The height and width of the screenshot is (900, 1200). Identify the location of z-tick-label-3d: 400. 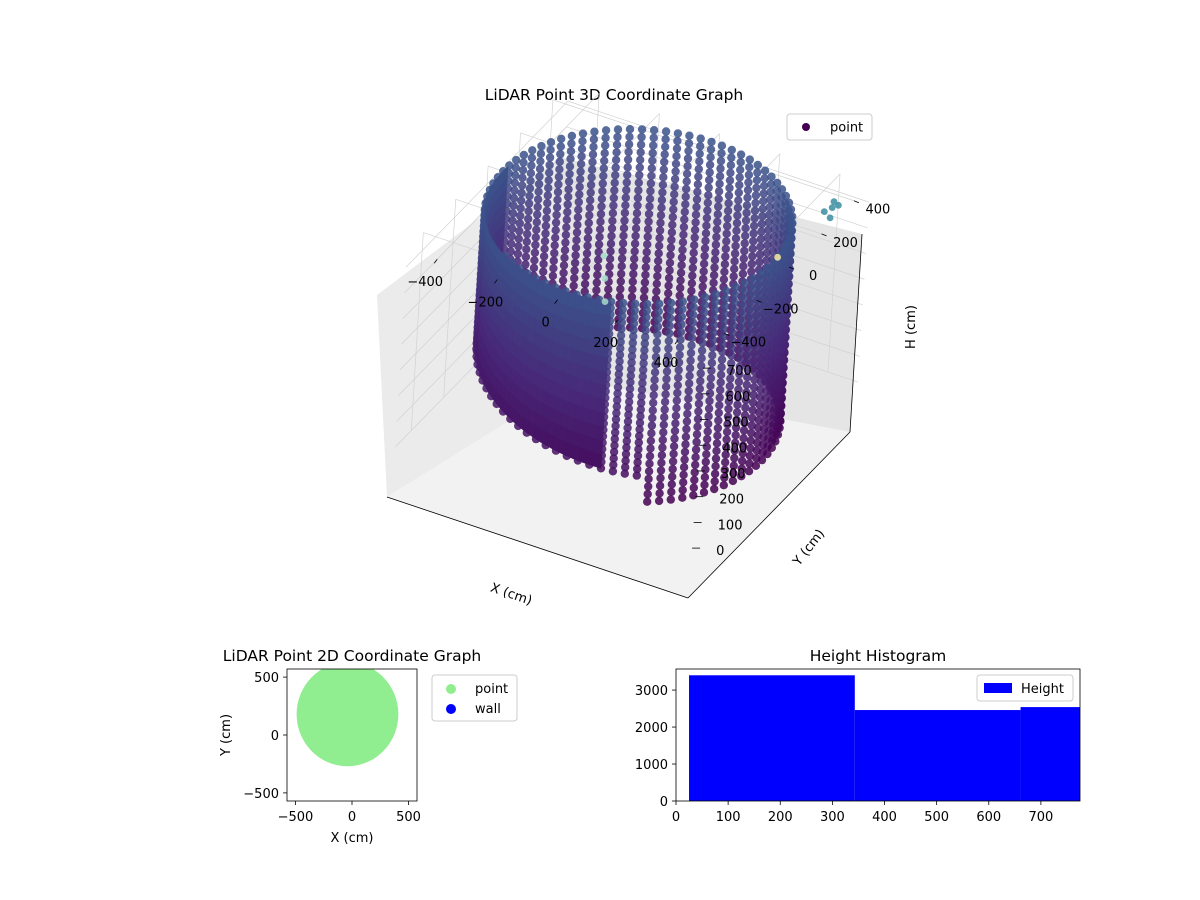
(734, 448).